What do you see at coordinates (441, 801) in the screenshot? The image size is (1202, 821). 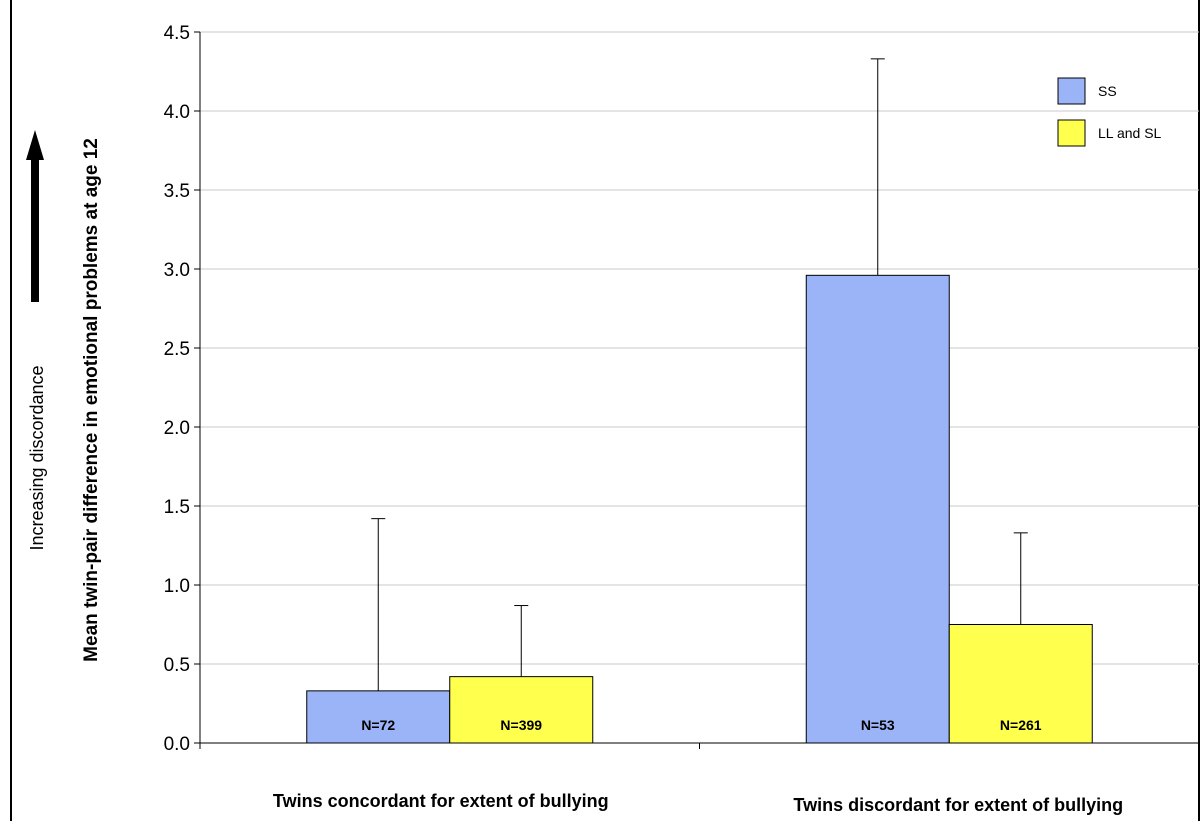 I see `category-label: Twins concordant for extent of bullying` at bounding box center [441, 801].